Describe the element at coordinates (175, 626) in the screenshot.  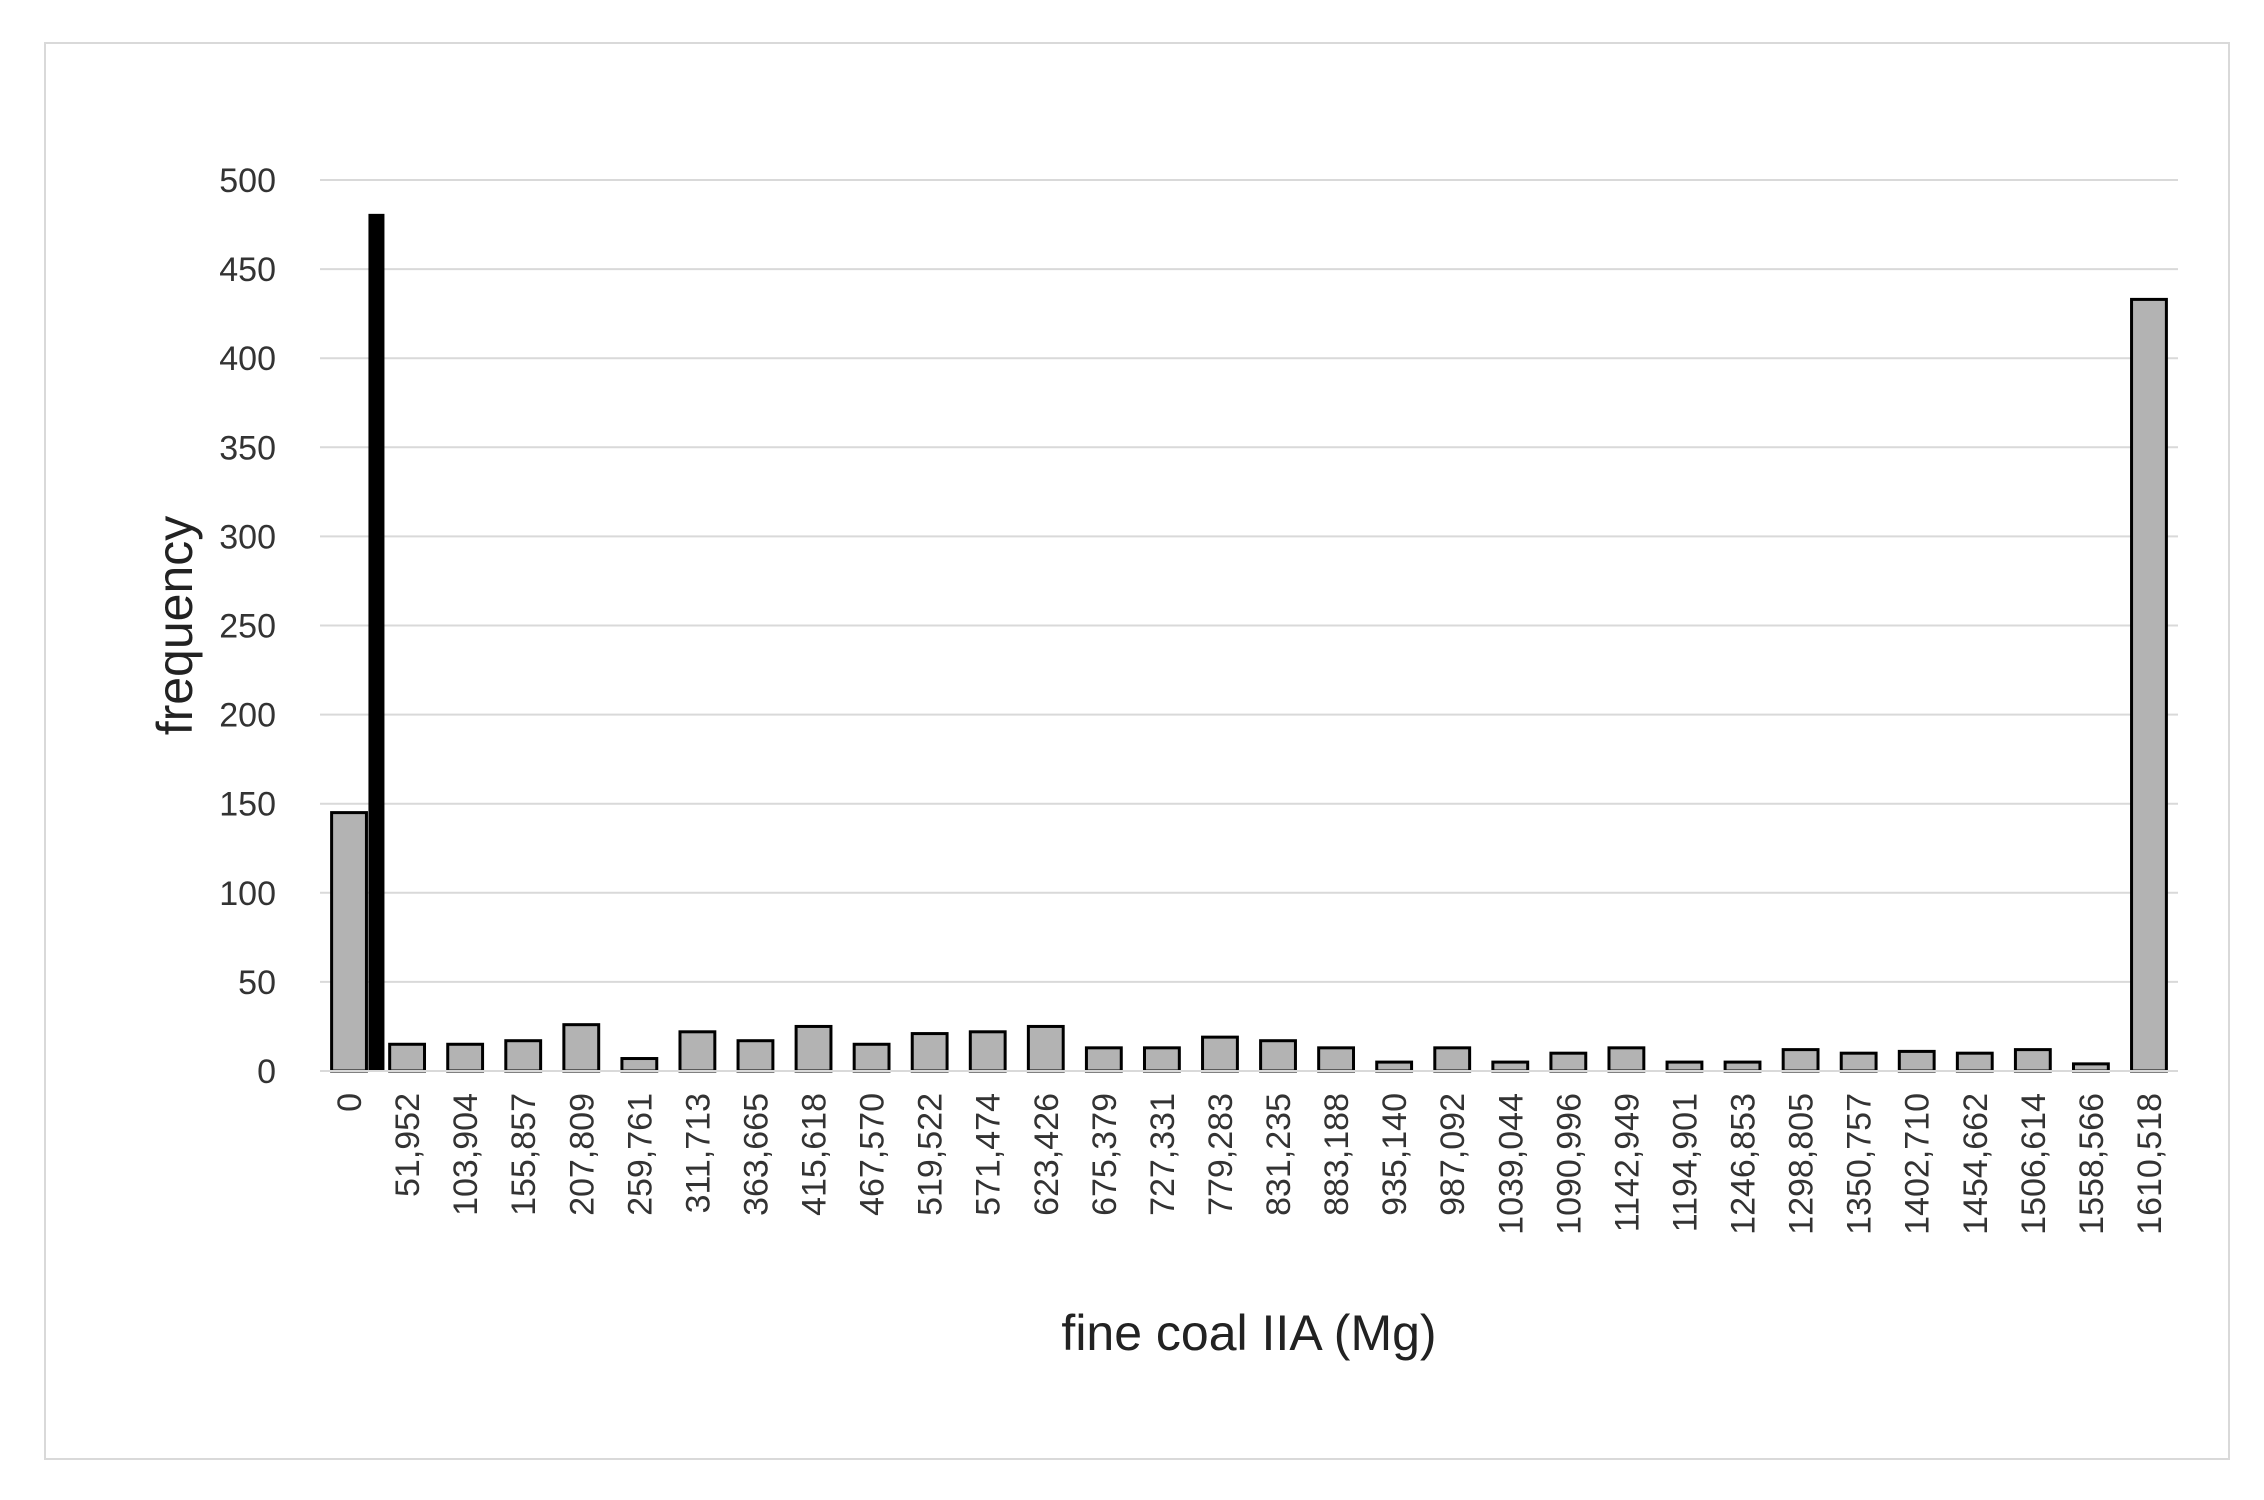
I see `y-axis-title: frequency` at that location.